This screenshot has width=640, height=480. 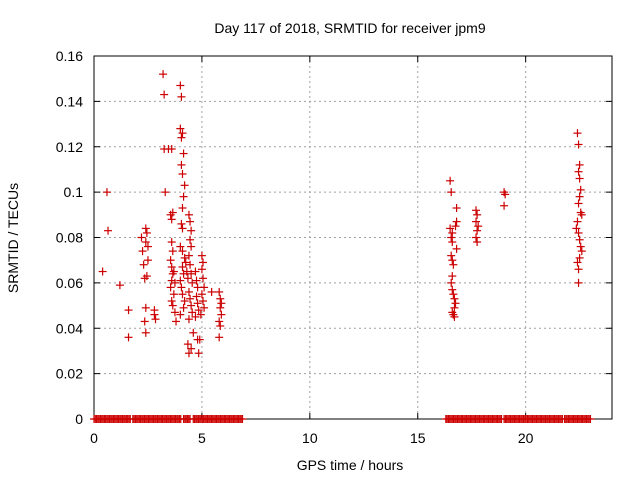 What do you see at coordinates (418, 438) in the screenshot?
I see `x-tick-label: 15` at bounding box center [418, 438].